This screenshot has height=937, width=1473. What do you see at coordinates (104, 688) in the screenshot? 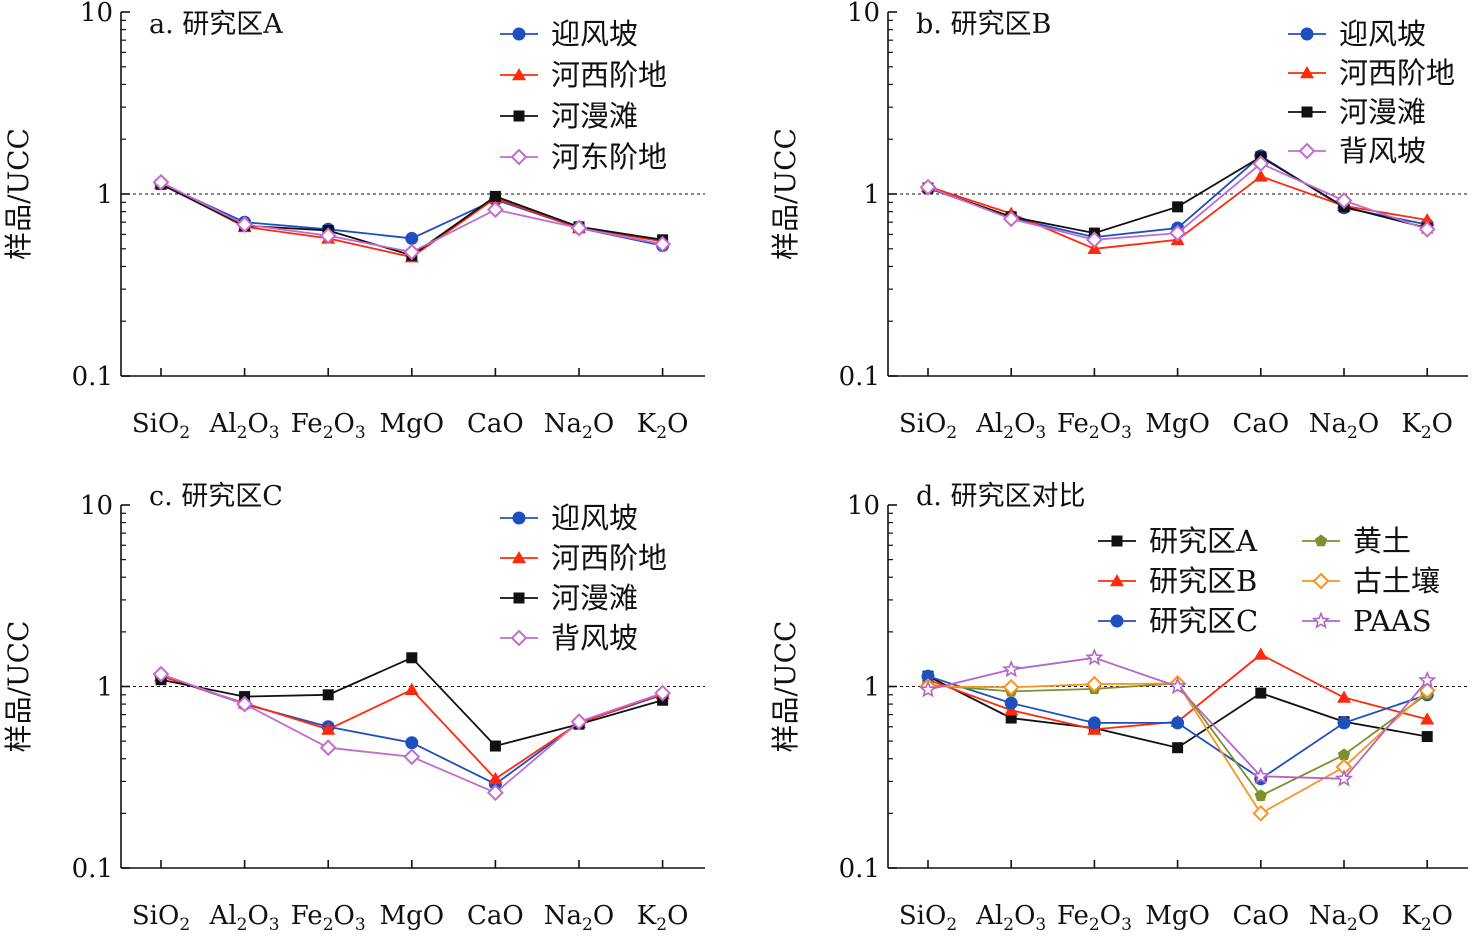
I see `y-tick-label: 1` at bounding box center [104, 688].